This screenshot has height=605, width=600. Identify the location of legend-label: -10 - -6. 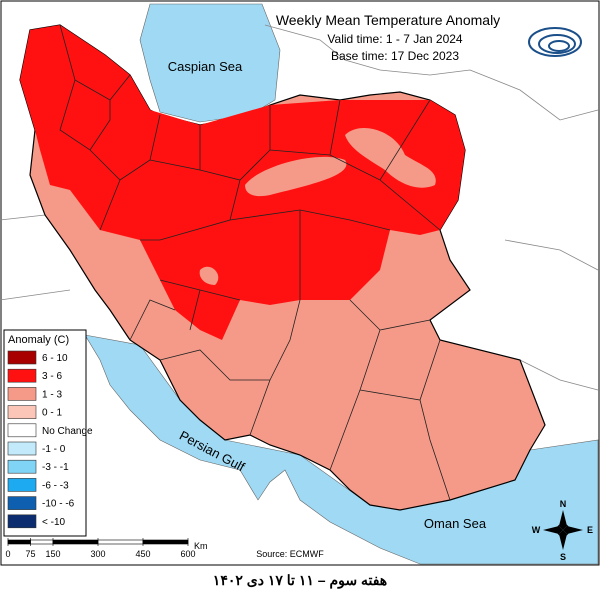
(58, 504).